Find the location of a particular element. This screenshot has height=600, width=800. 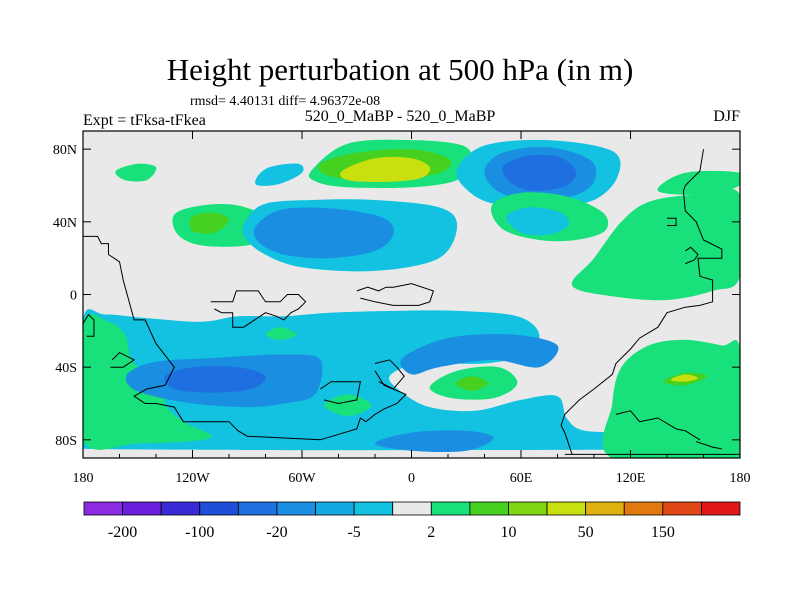

colorbar-label-2: -20 is located at coordinates (276, 532).